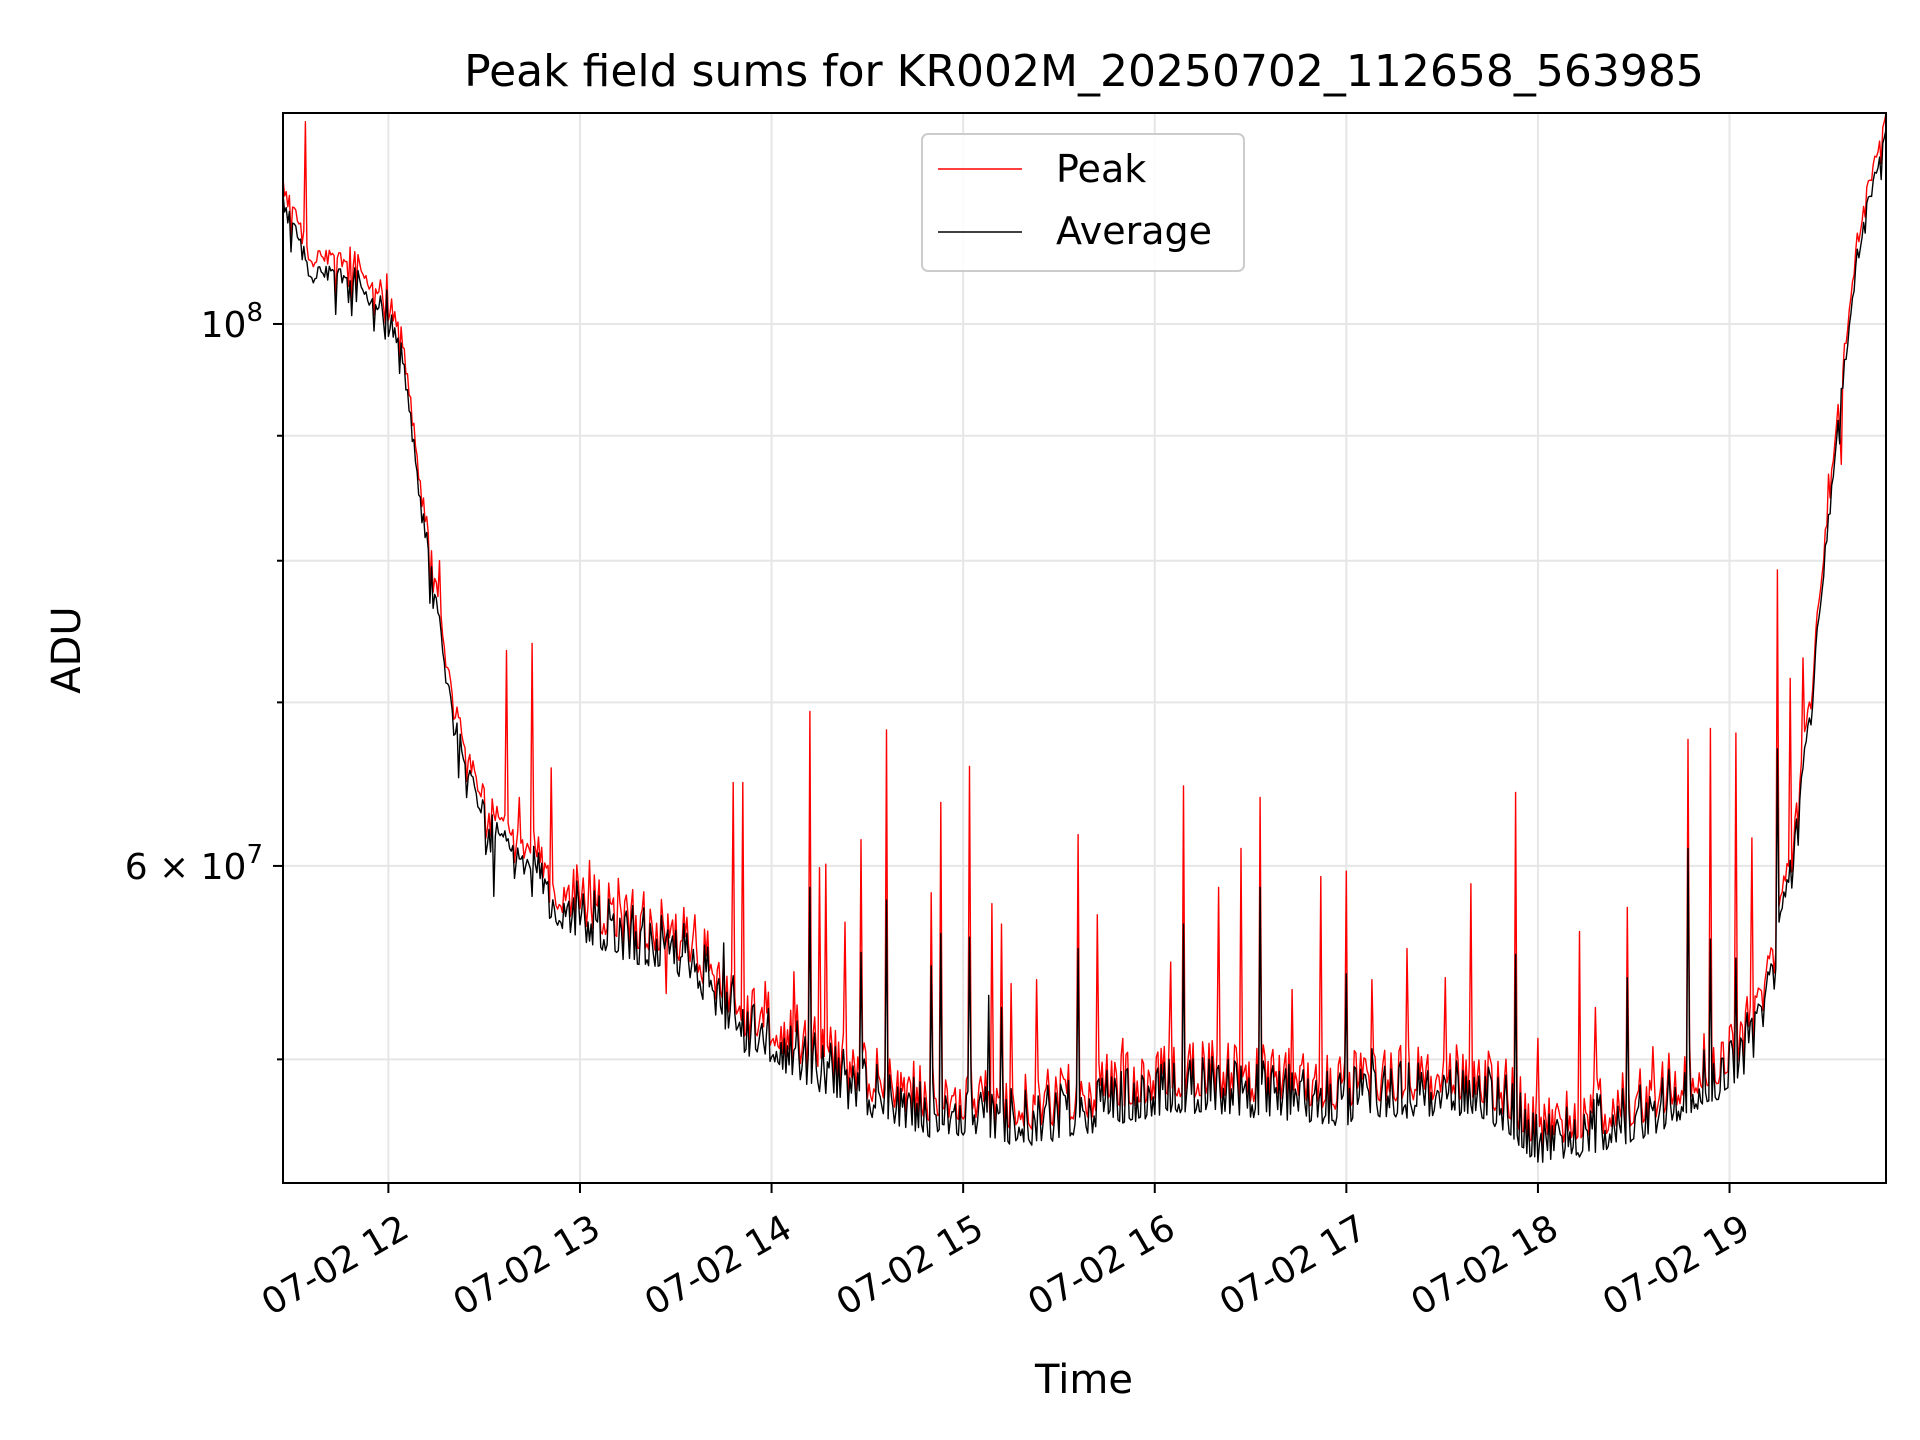 Image resolution: width=1920 pixels, height=1440 pixels. Describe the element at coordinates (1134, 231) in the screenshot. I see `legend-average-label: Average` at that location.